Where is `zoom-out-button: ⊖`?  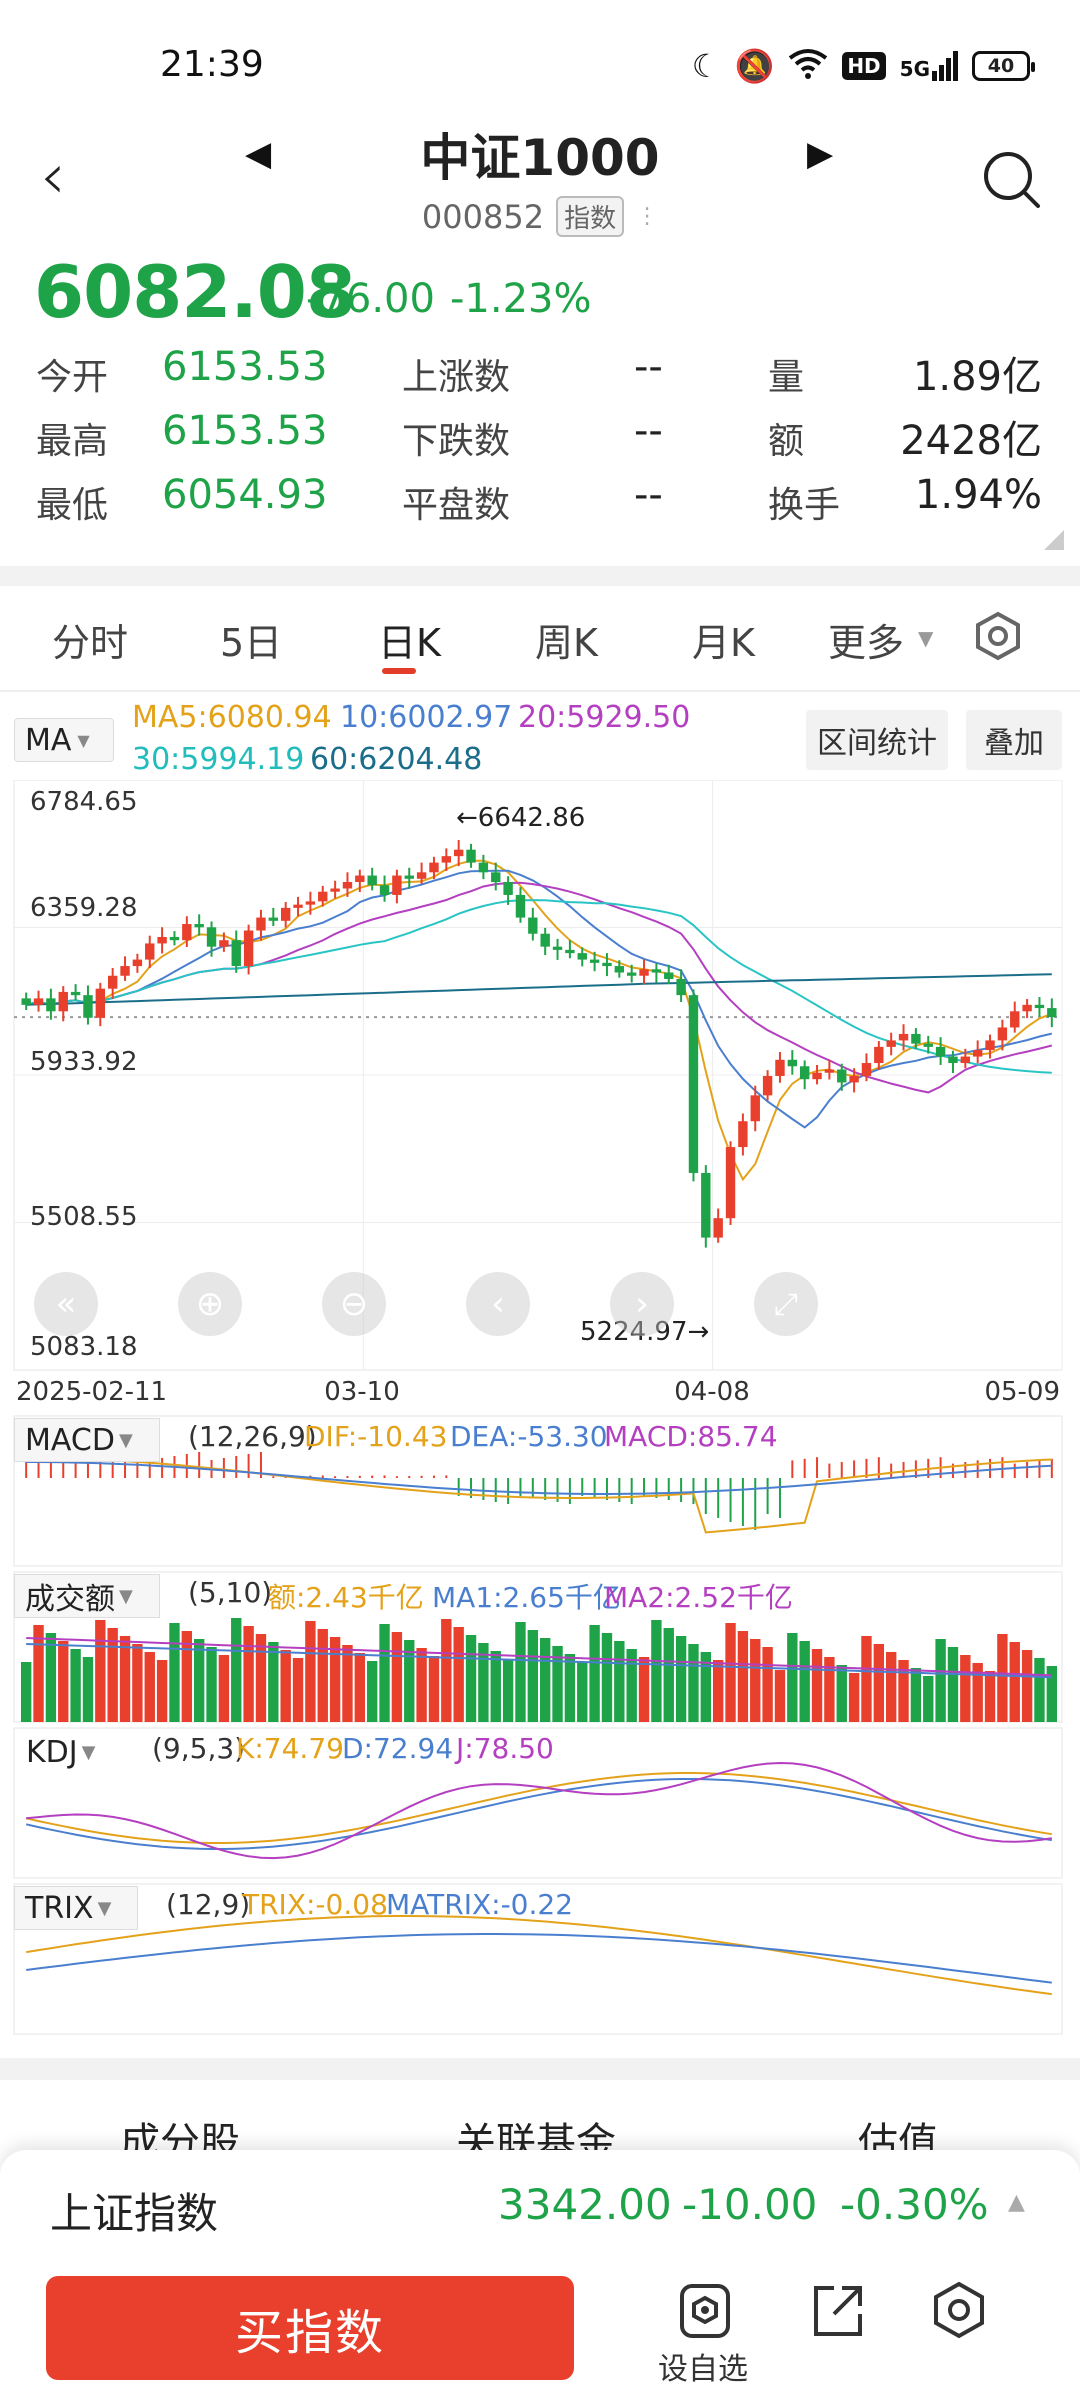 zoom-out-button: ⊖ is located at coordinates (354, 1304).